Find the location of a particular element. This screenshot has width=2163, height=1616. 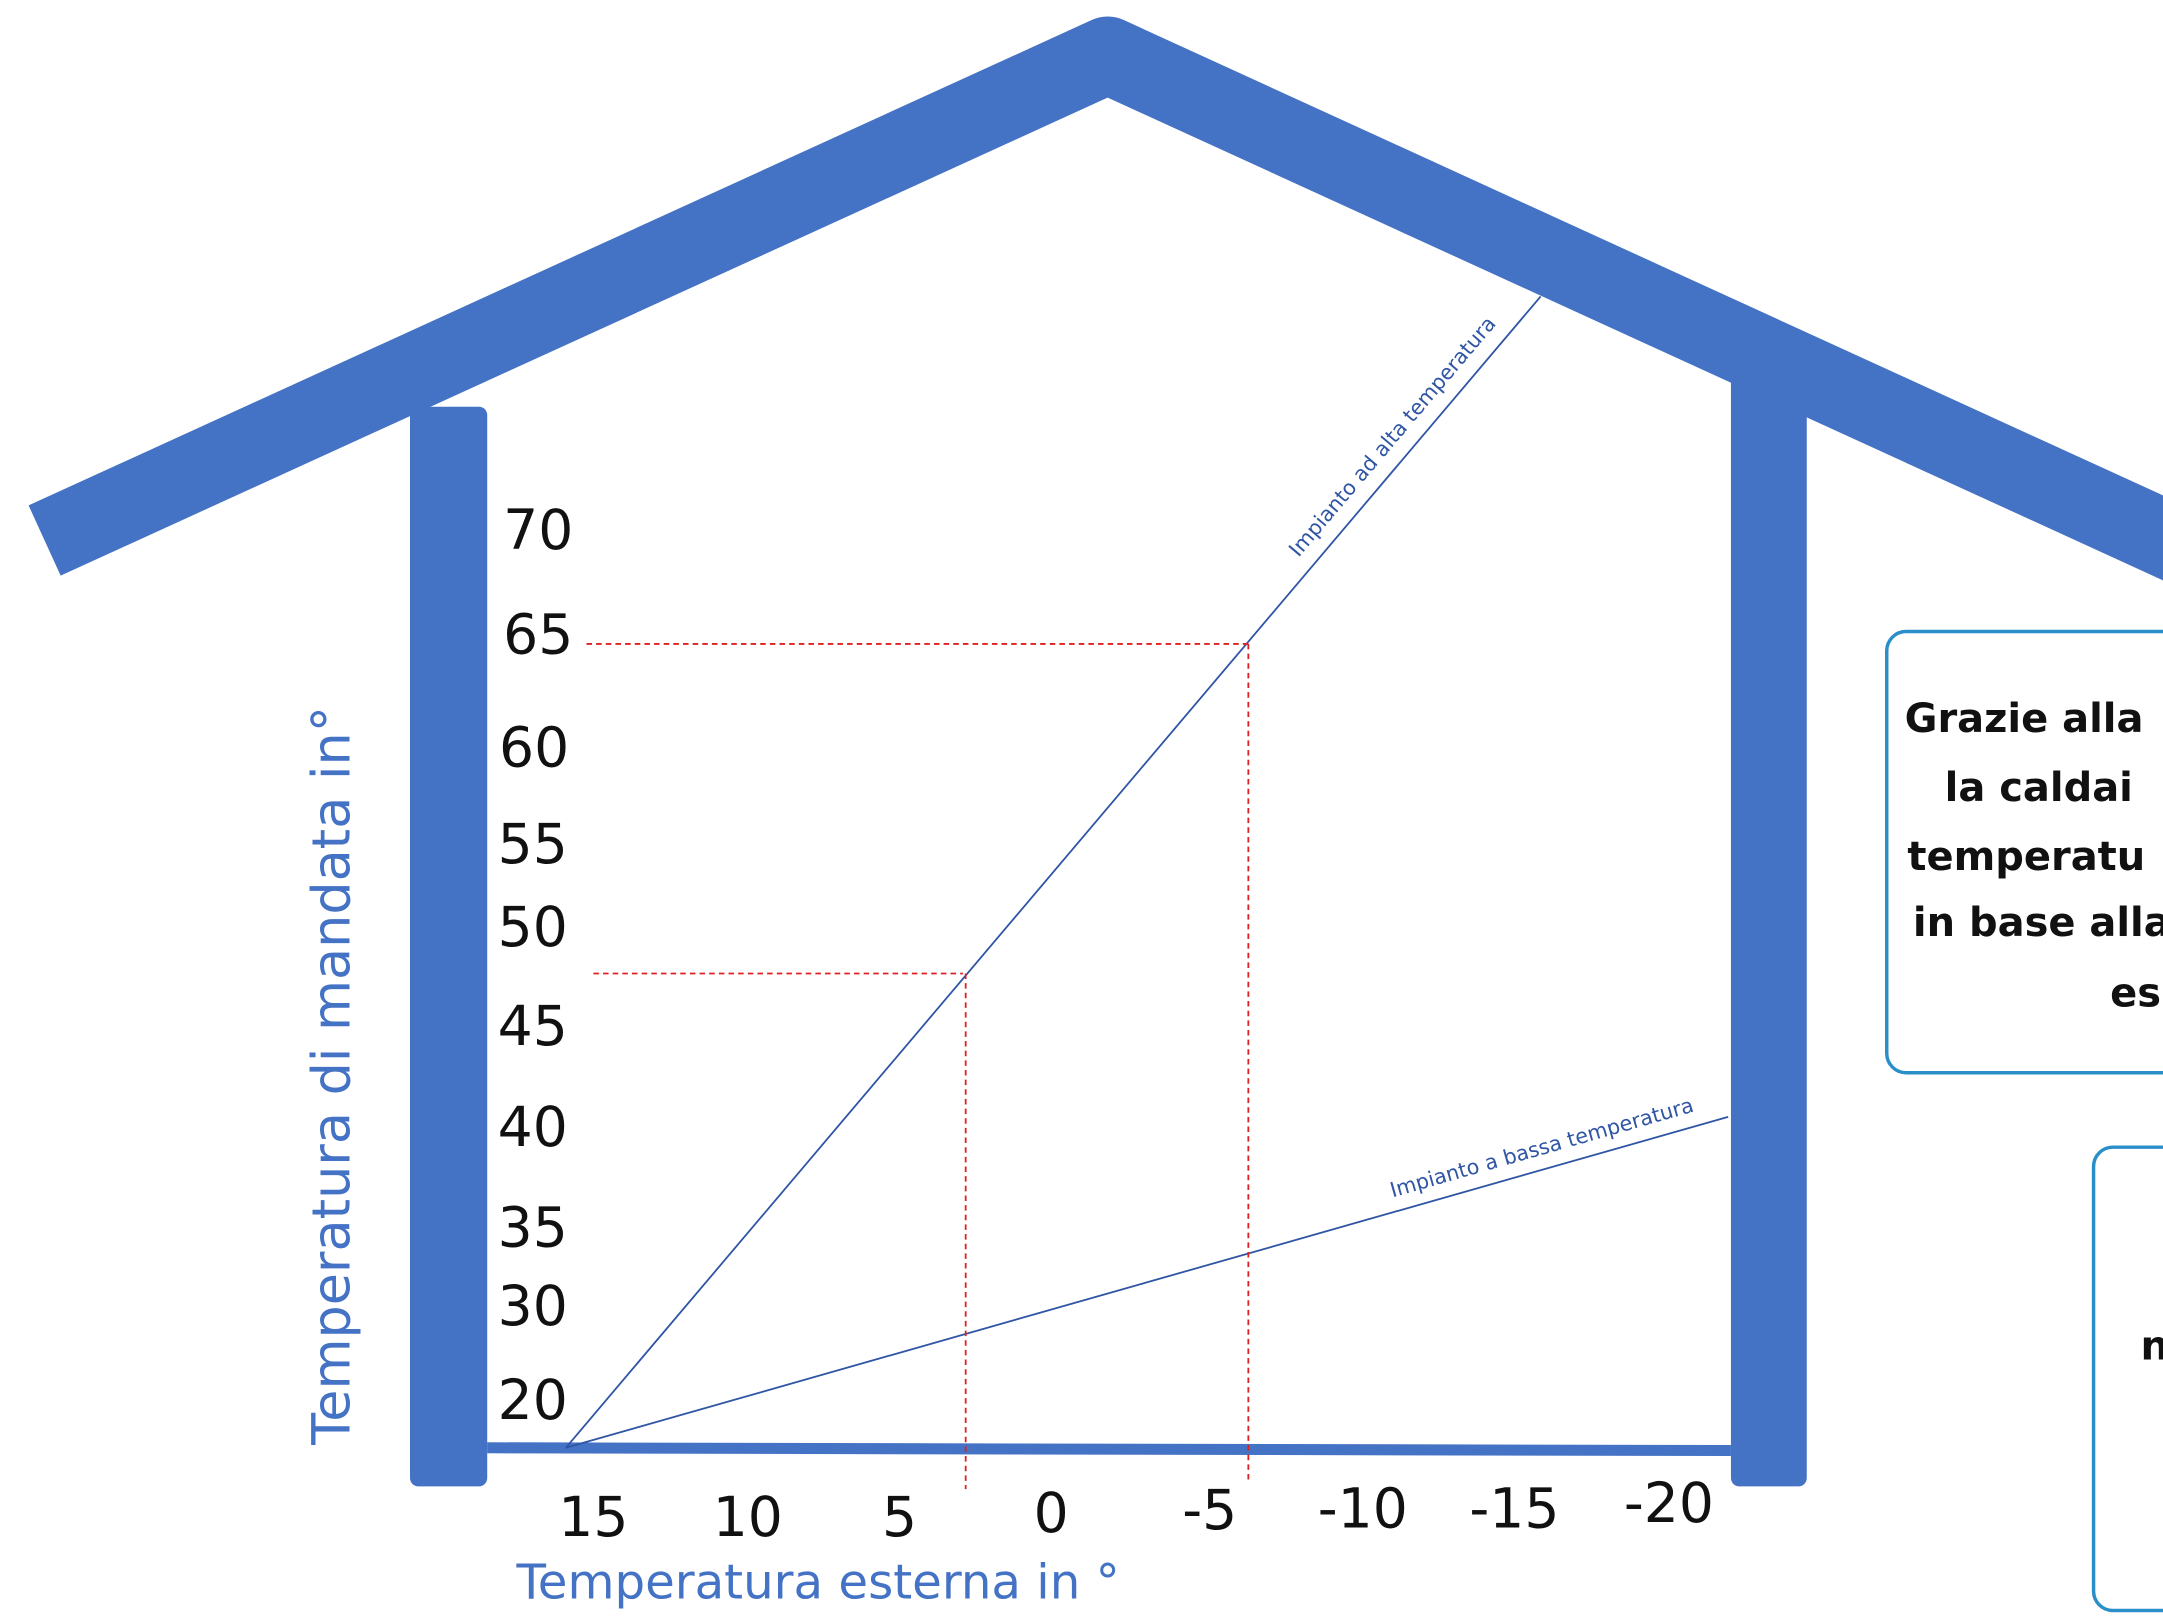

x-tick-label: -5 is located at coordinates (1209, 1511).